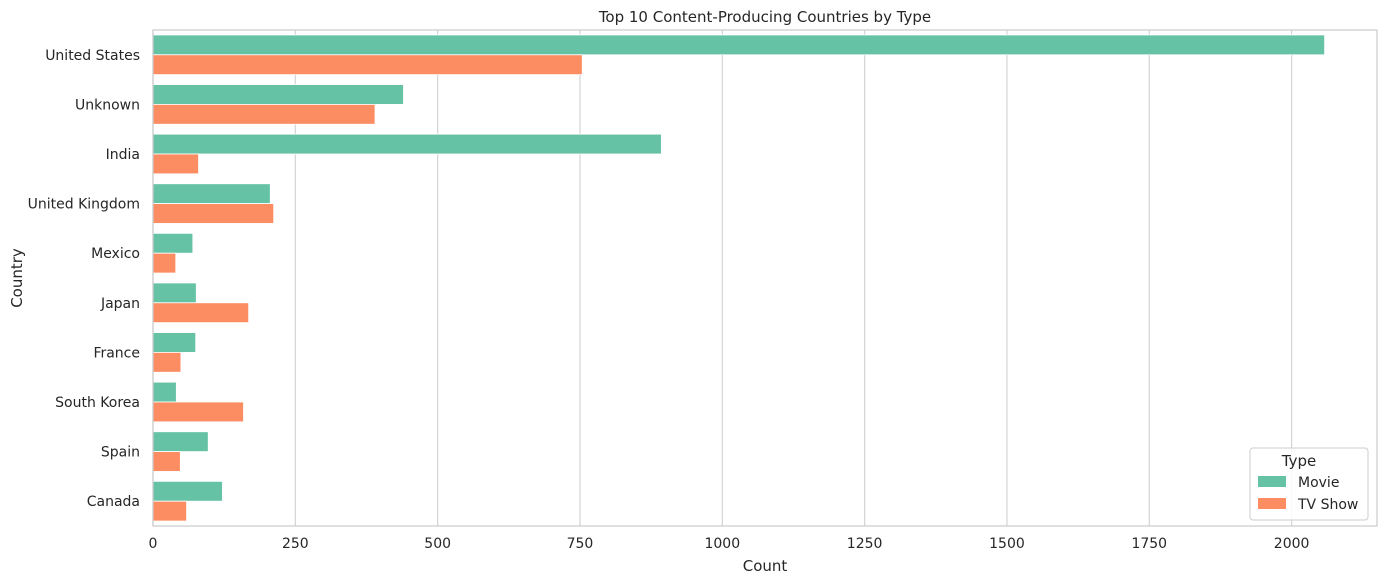 Image resolution: width=1384 pixels, height=584 pixels. Describe the element at coordinates (92, 56) in the screenshot. I see `y-tick-label: United States` at that location.